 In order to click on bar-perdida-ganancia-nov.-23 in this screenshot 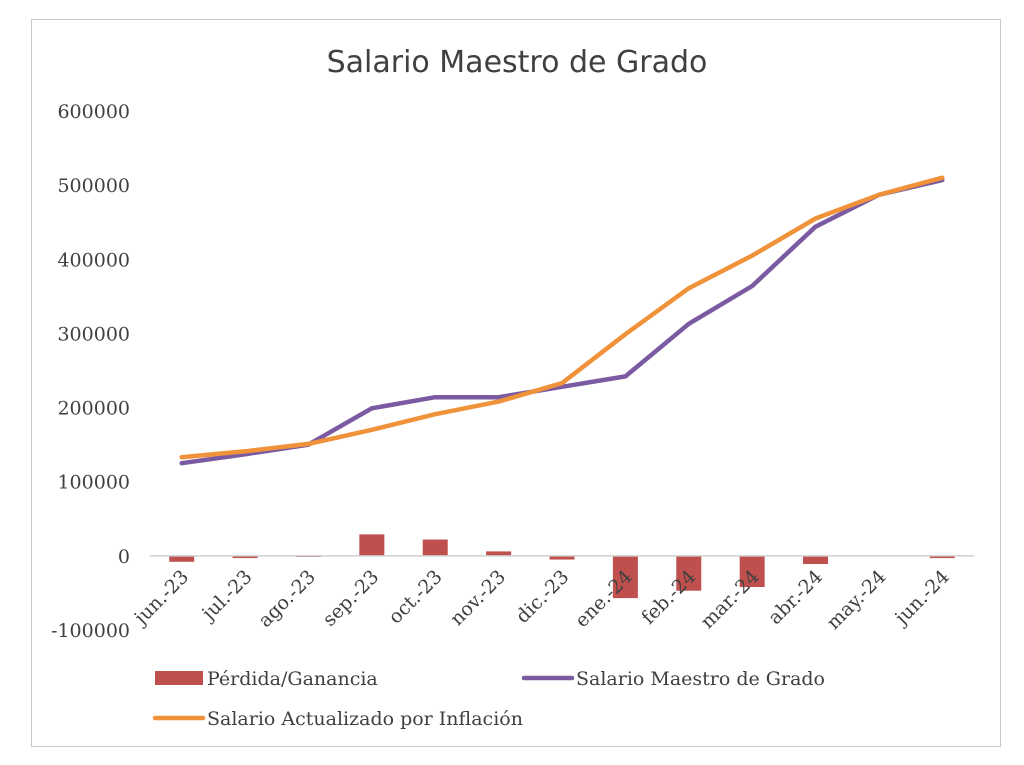, I will do `click(499, 553)`.